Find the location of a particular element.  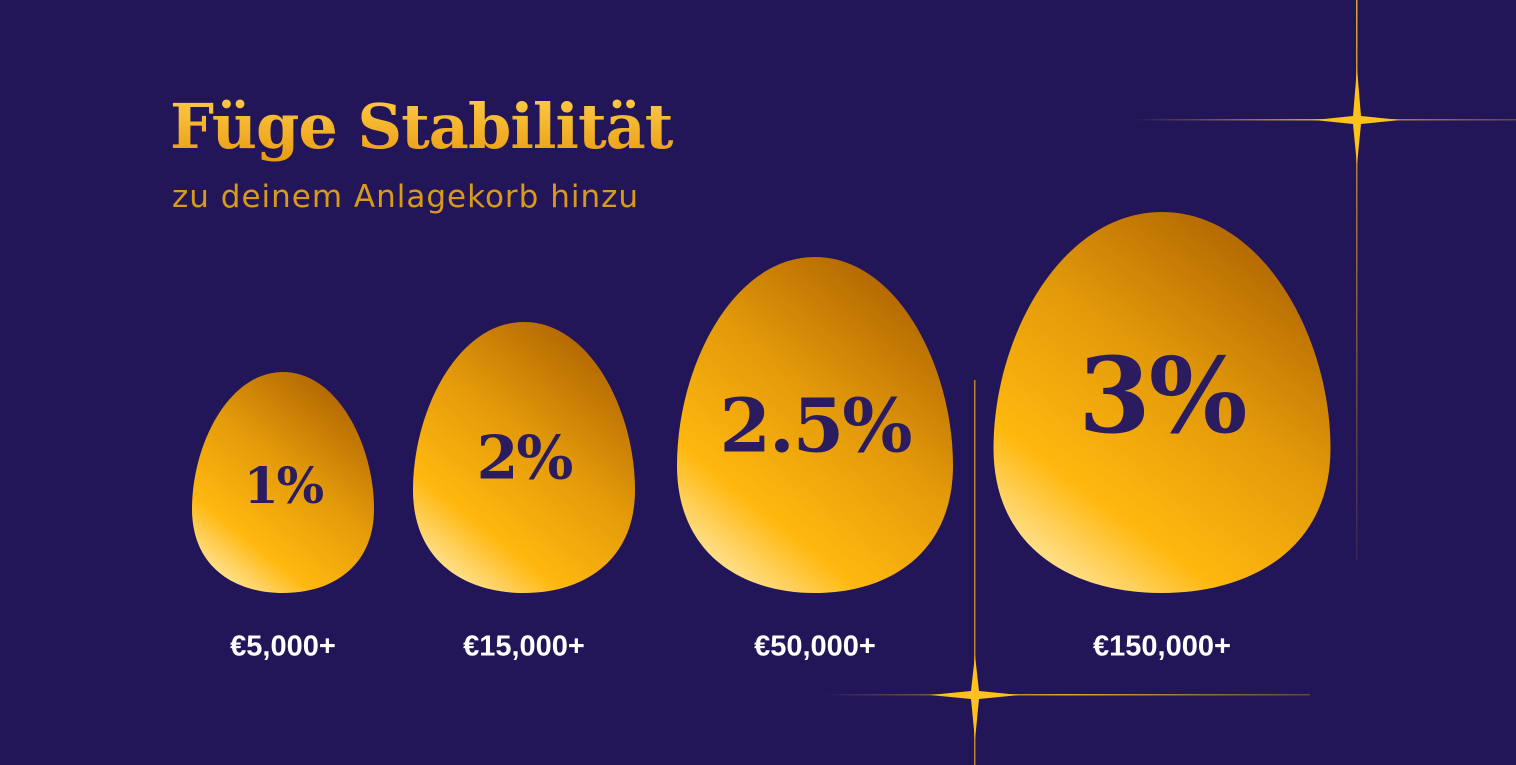

title: Füge Stabilität is located at coordinates (422, 126).